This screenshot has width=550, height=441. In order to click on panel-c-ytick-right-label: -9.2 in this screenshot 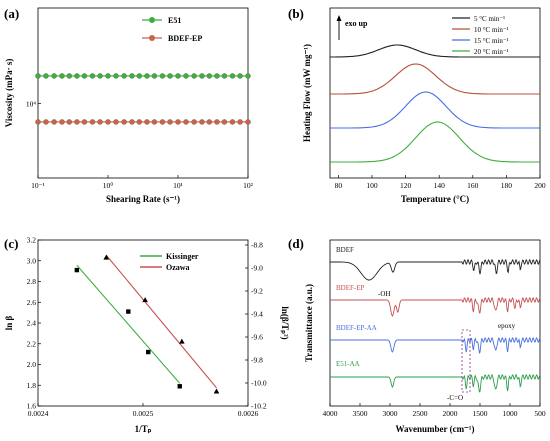, I will do `click(257, 291)`.